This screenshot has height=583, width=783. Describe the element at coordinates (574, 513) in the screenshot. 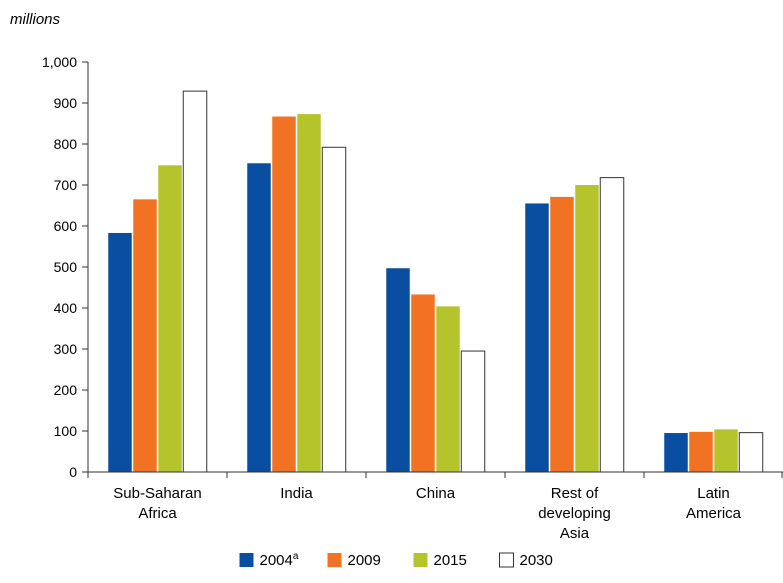

I see `category-label: Rest of developing Asia` at that location.